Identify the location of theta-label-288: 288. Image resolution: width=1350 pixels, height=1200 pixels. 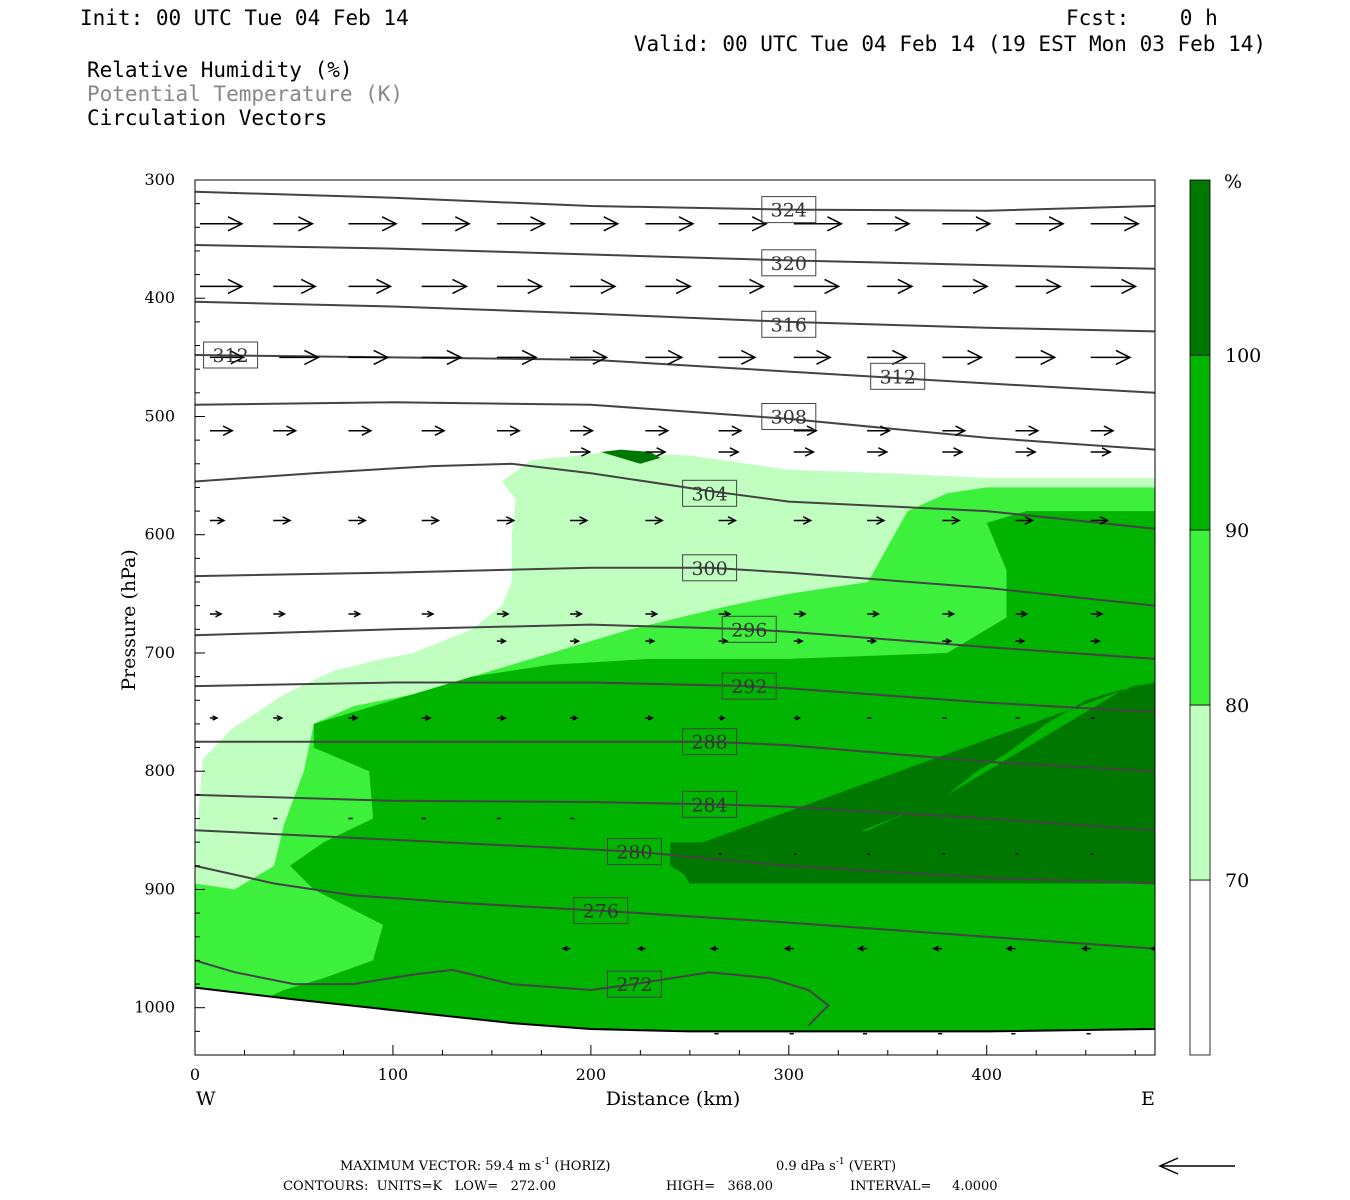
(710, 742).